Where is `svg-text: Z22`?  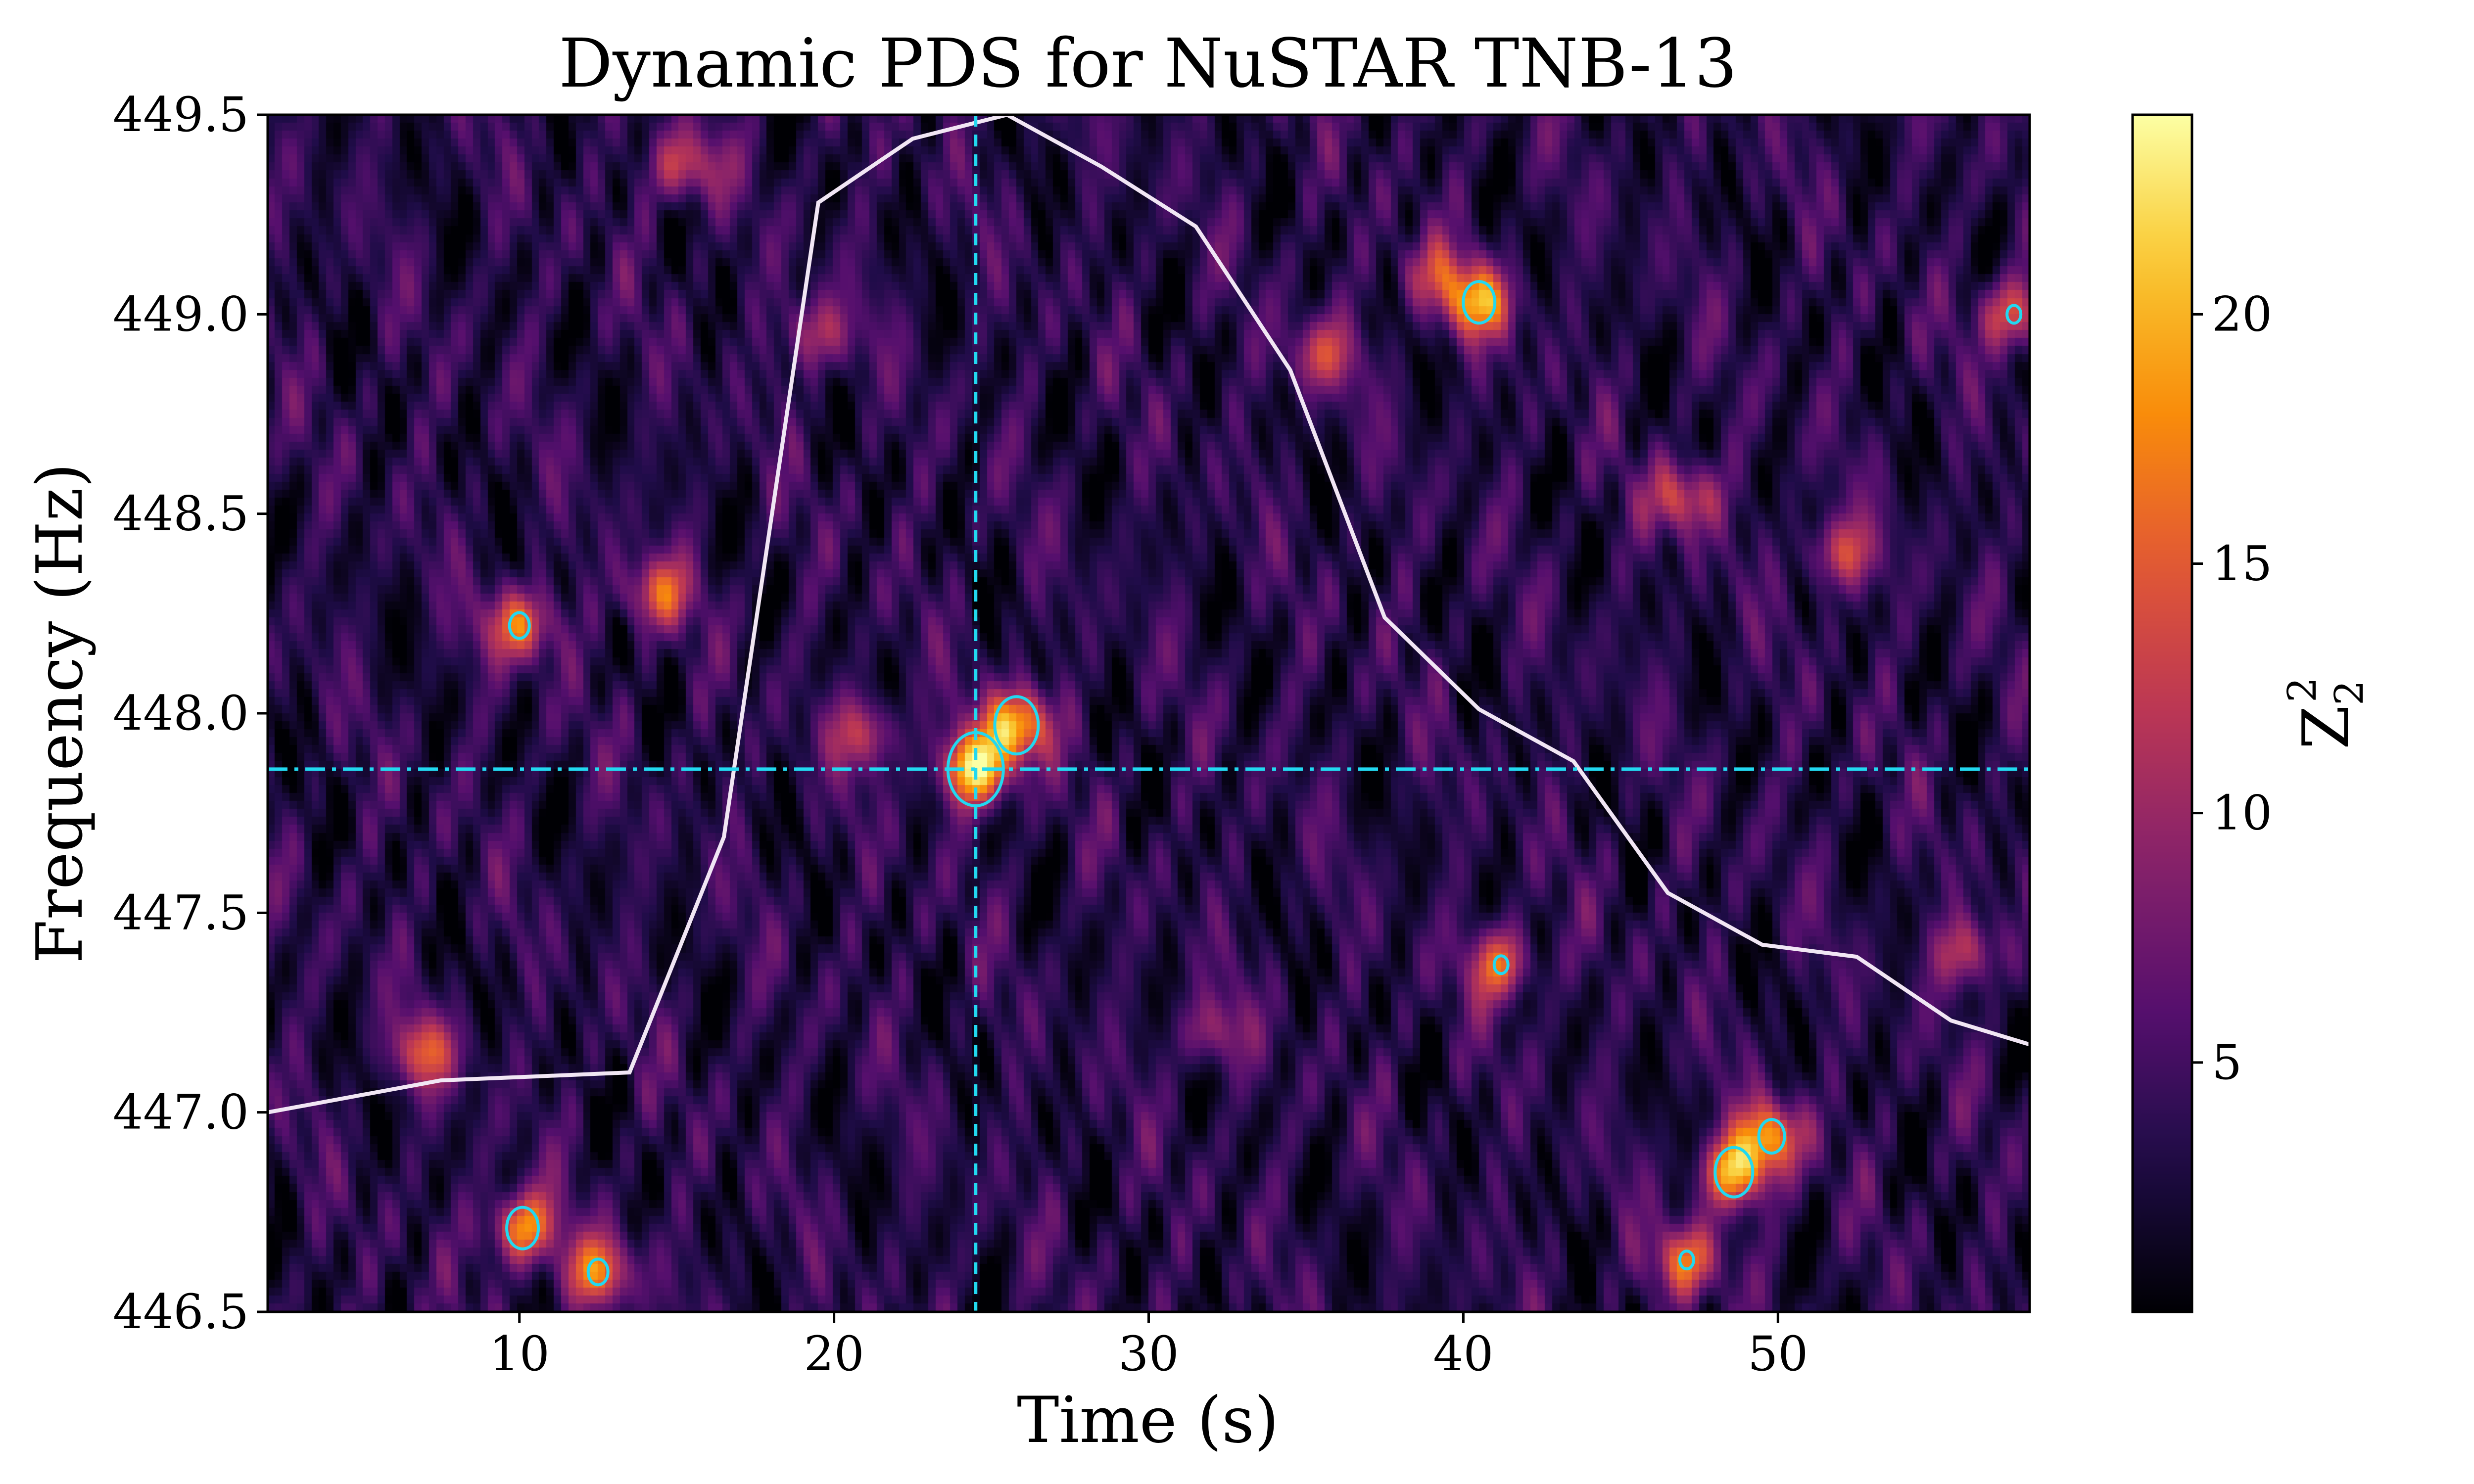
svg-text: Z22 is located at coordinates (2326, 713).